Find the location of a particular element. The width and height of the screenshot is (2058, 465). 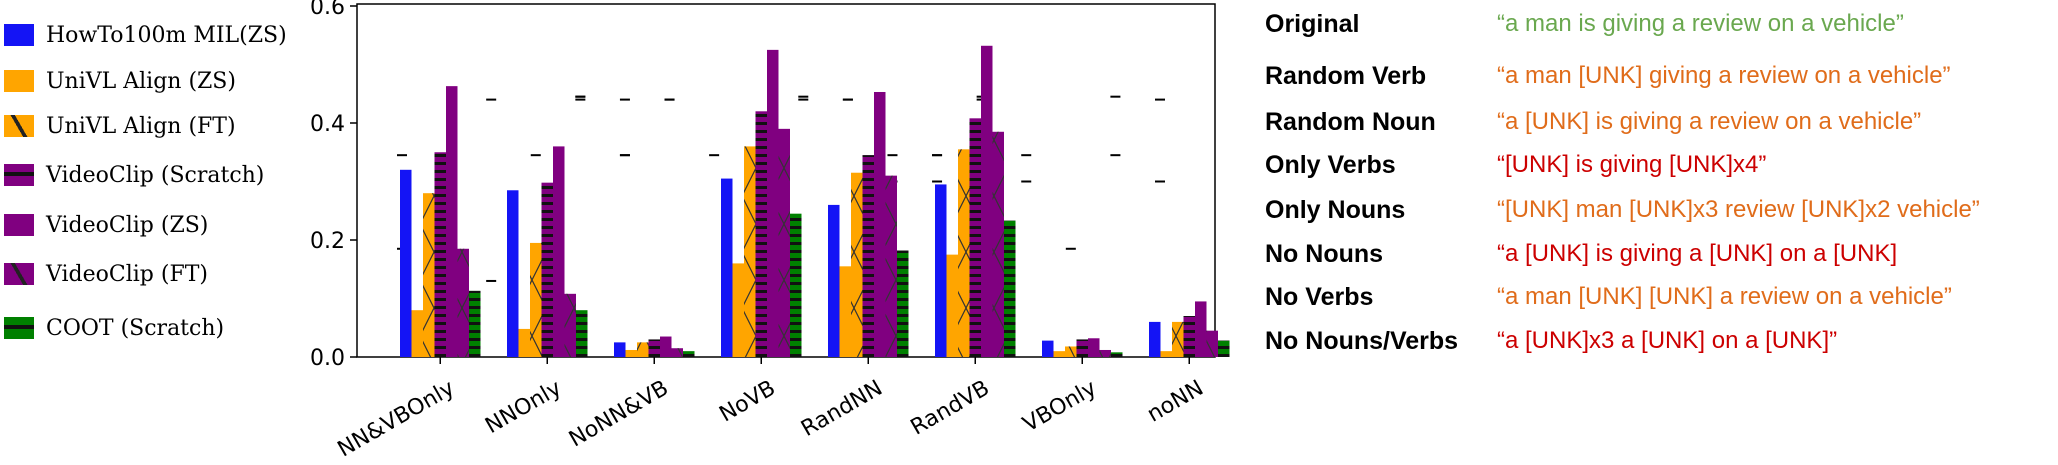

bar-nnonly-s1 is located at coordinates (524, 342).